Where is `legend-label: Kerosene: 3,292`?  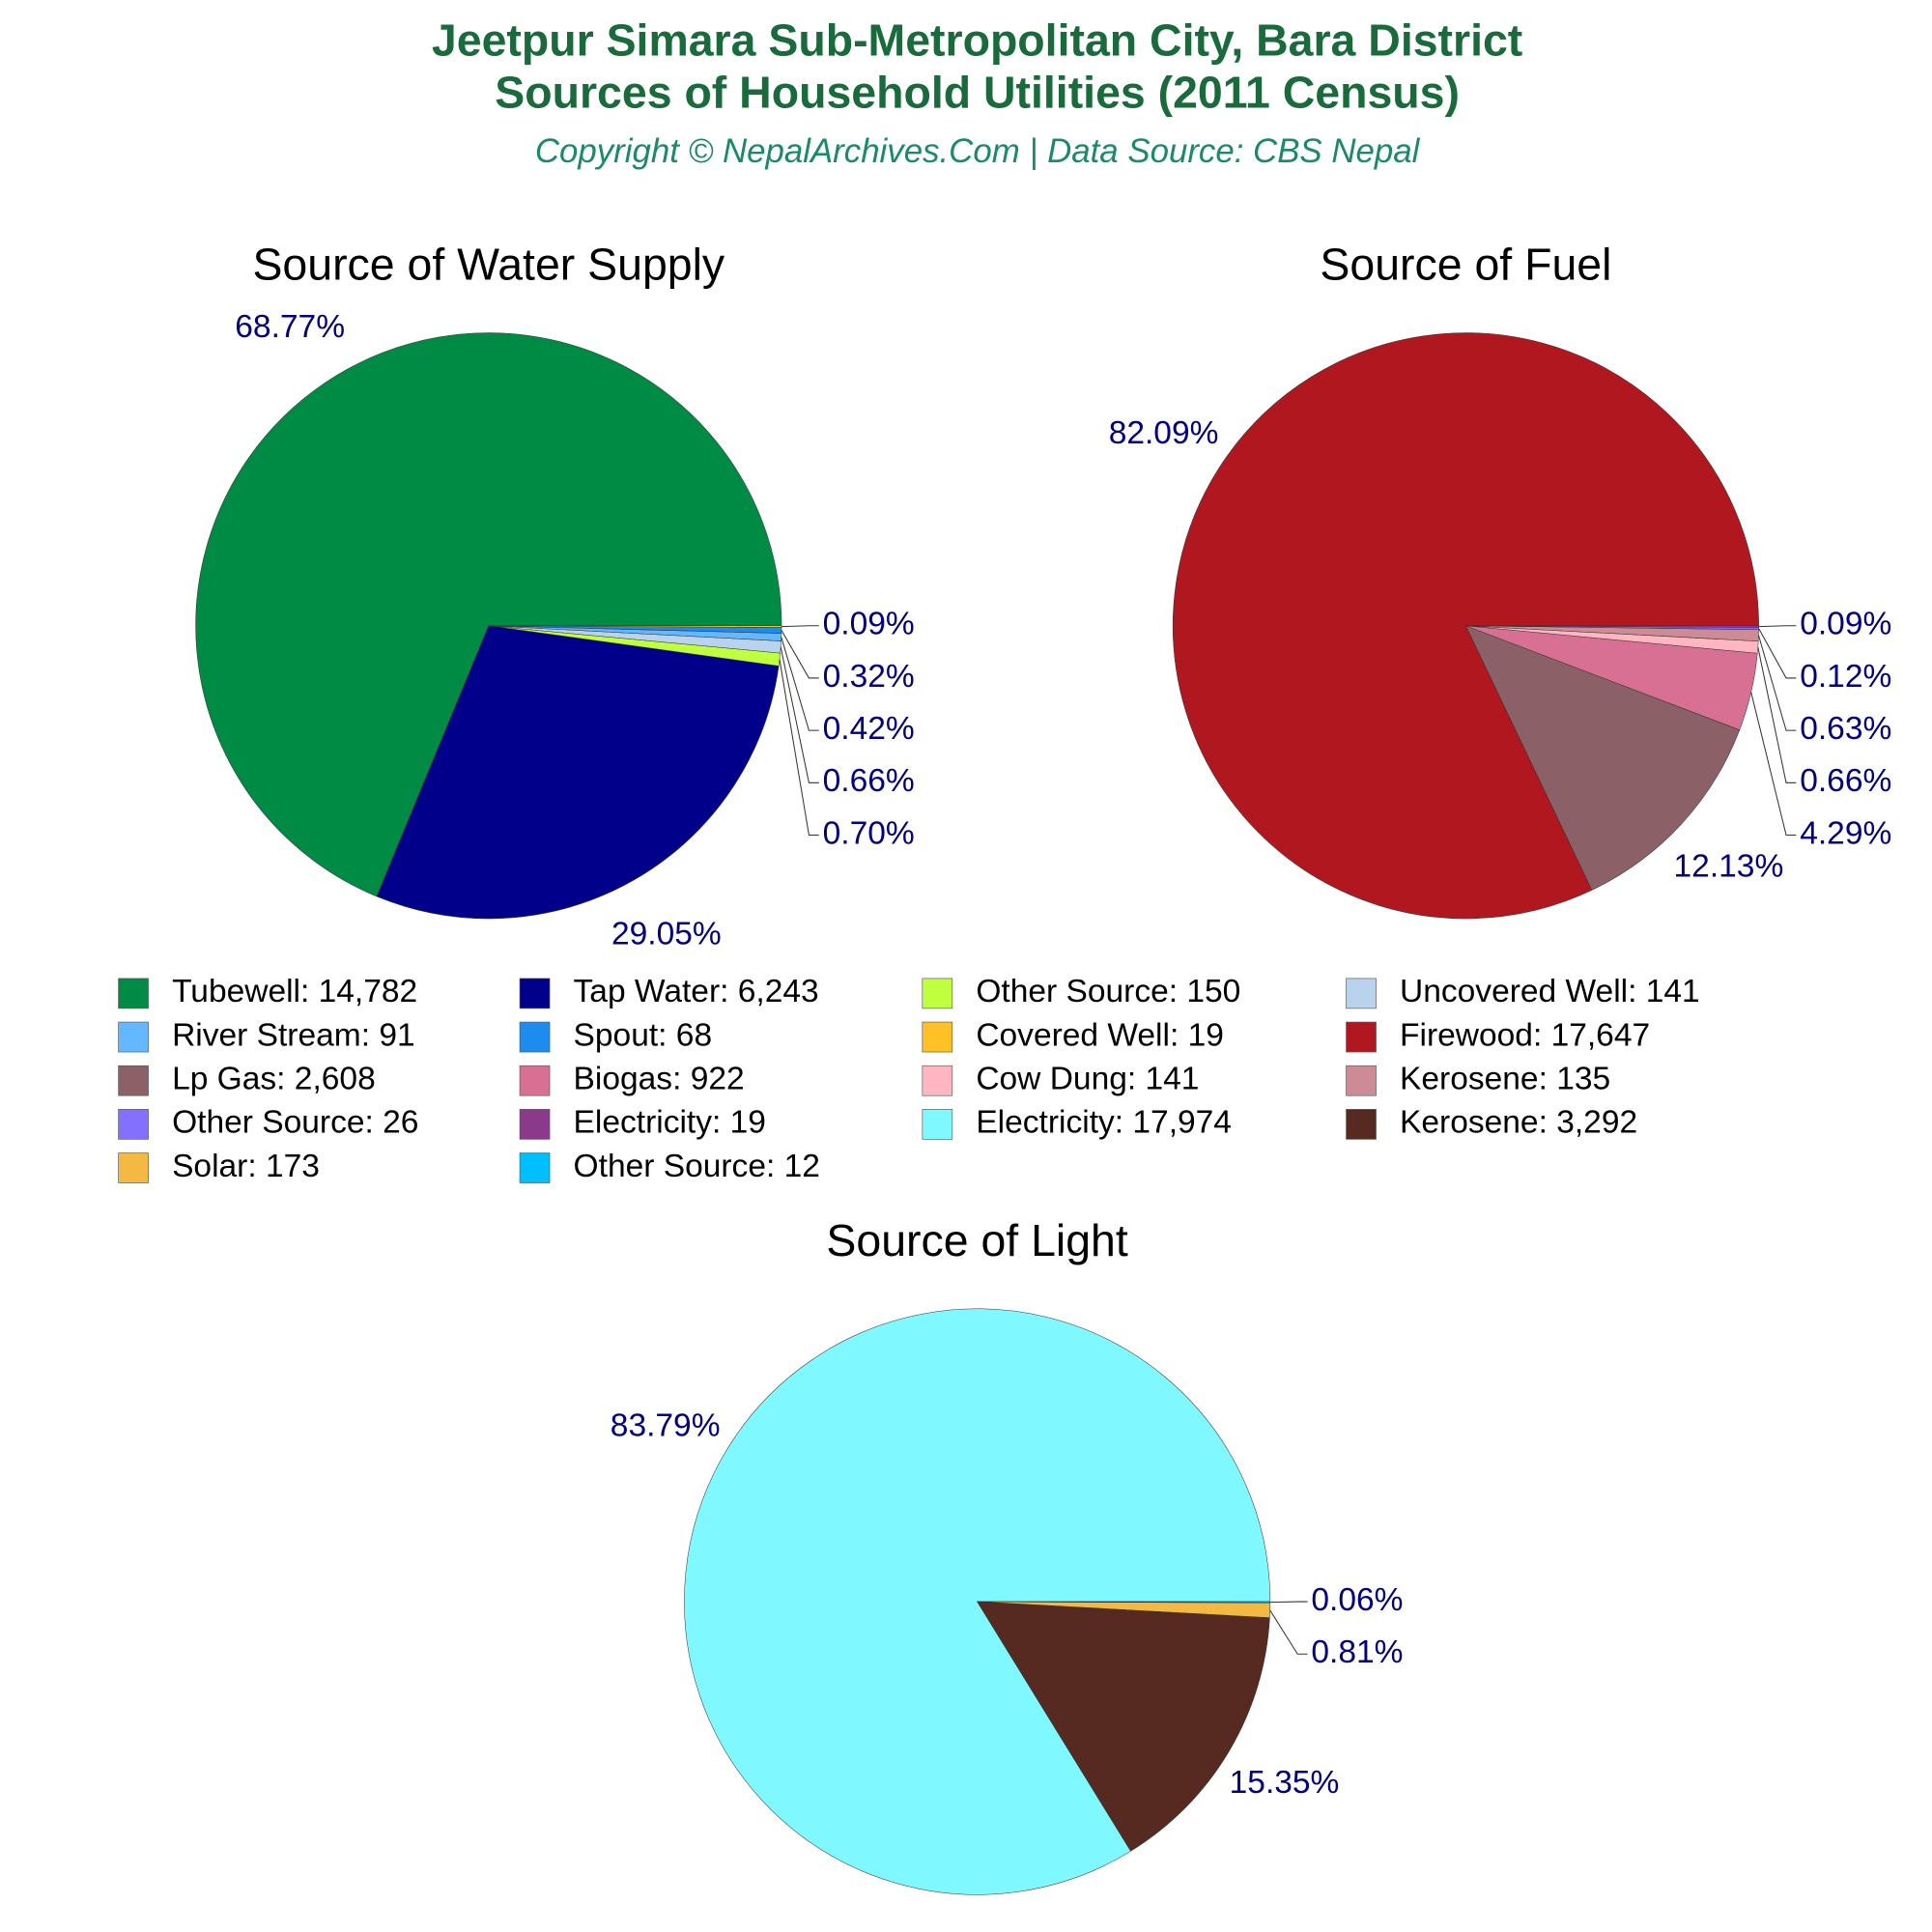 legend-label: Kerosene: 3,292 is located at coordinates (1518, 1123).